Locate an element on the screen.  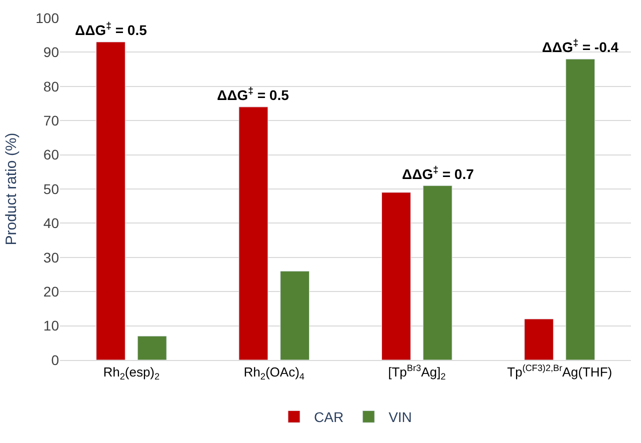
legend-label: VIN is located at coordinates (400, 417).